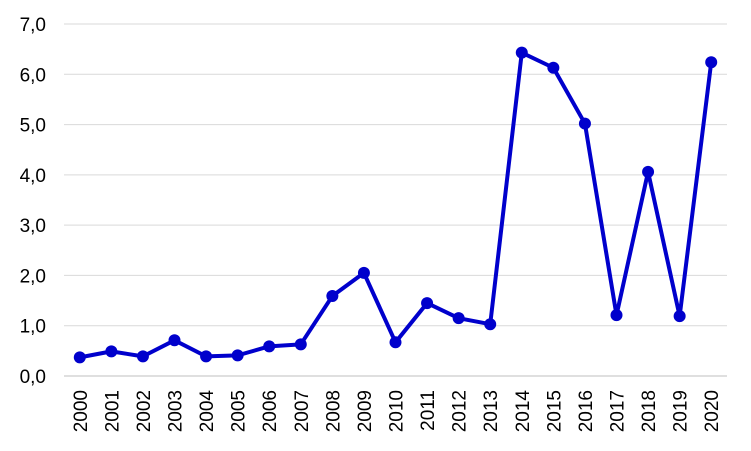  Describe the element at coordinates (270, 411) in the screenshot. I see `x-tick-label: 2006` at that location.